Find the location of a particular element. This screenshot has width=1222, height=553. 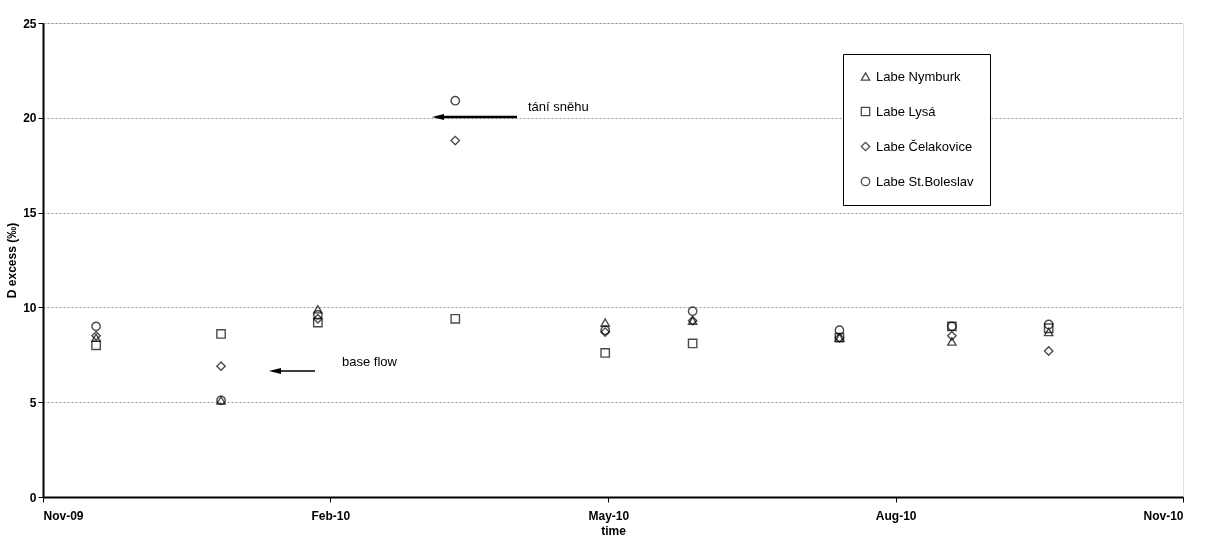

x-tick-label: Nov-09 is located at coordinates (63, 515).